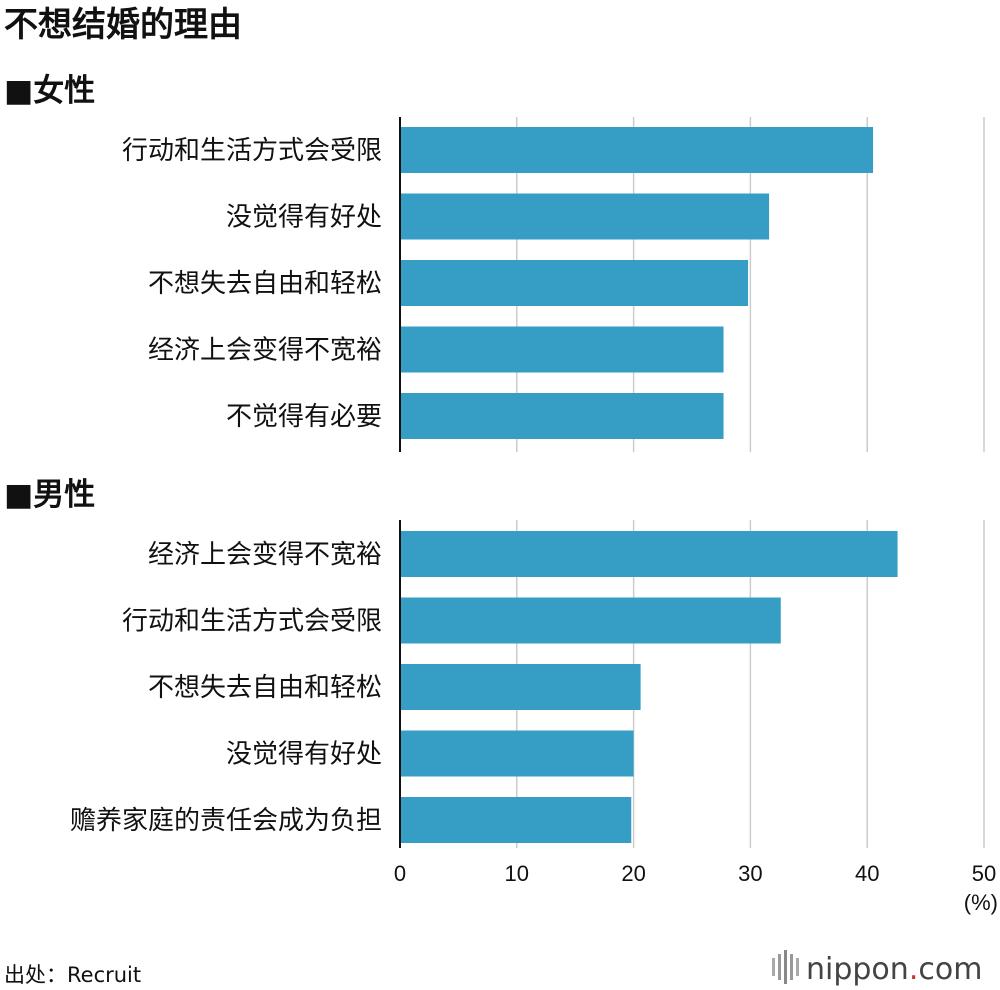 The image size is (1000, 990). I want to click on x-tick-label-20: 20, so click(633, 873).